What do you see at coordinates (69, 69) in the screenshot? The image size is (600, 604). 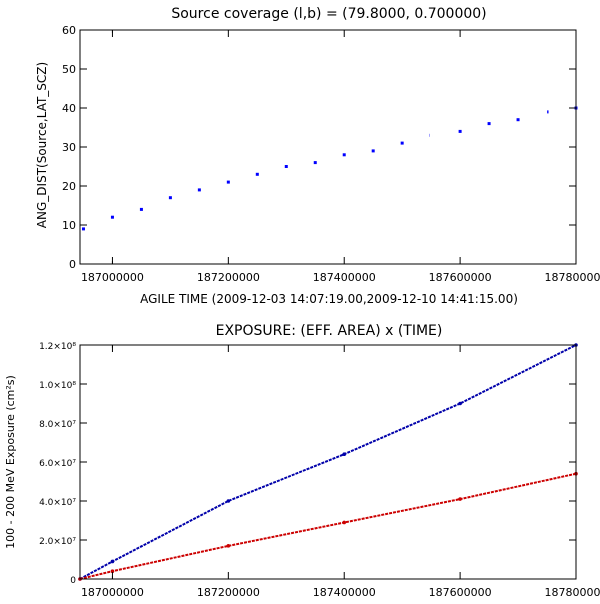 I see `y-tick-label: 50` at bounding box center [69, 69].